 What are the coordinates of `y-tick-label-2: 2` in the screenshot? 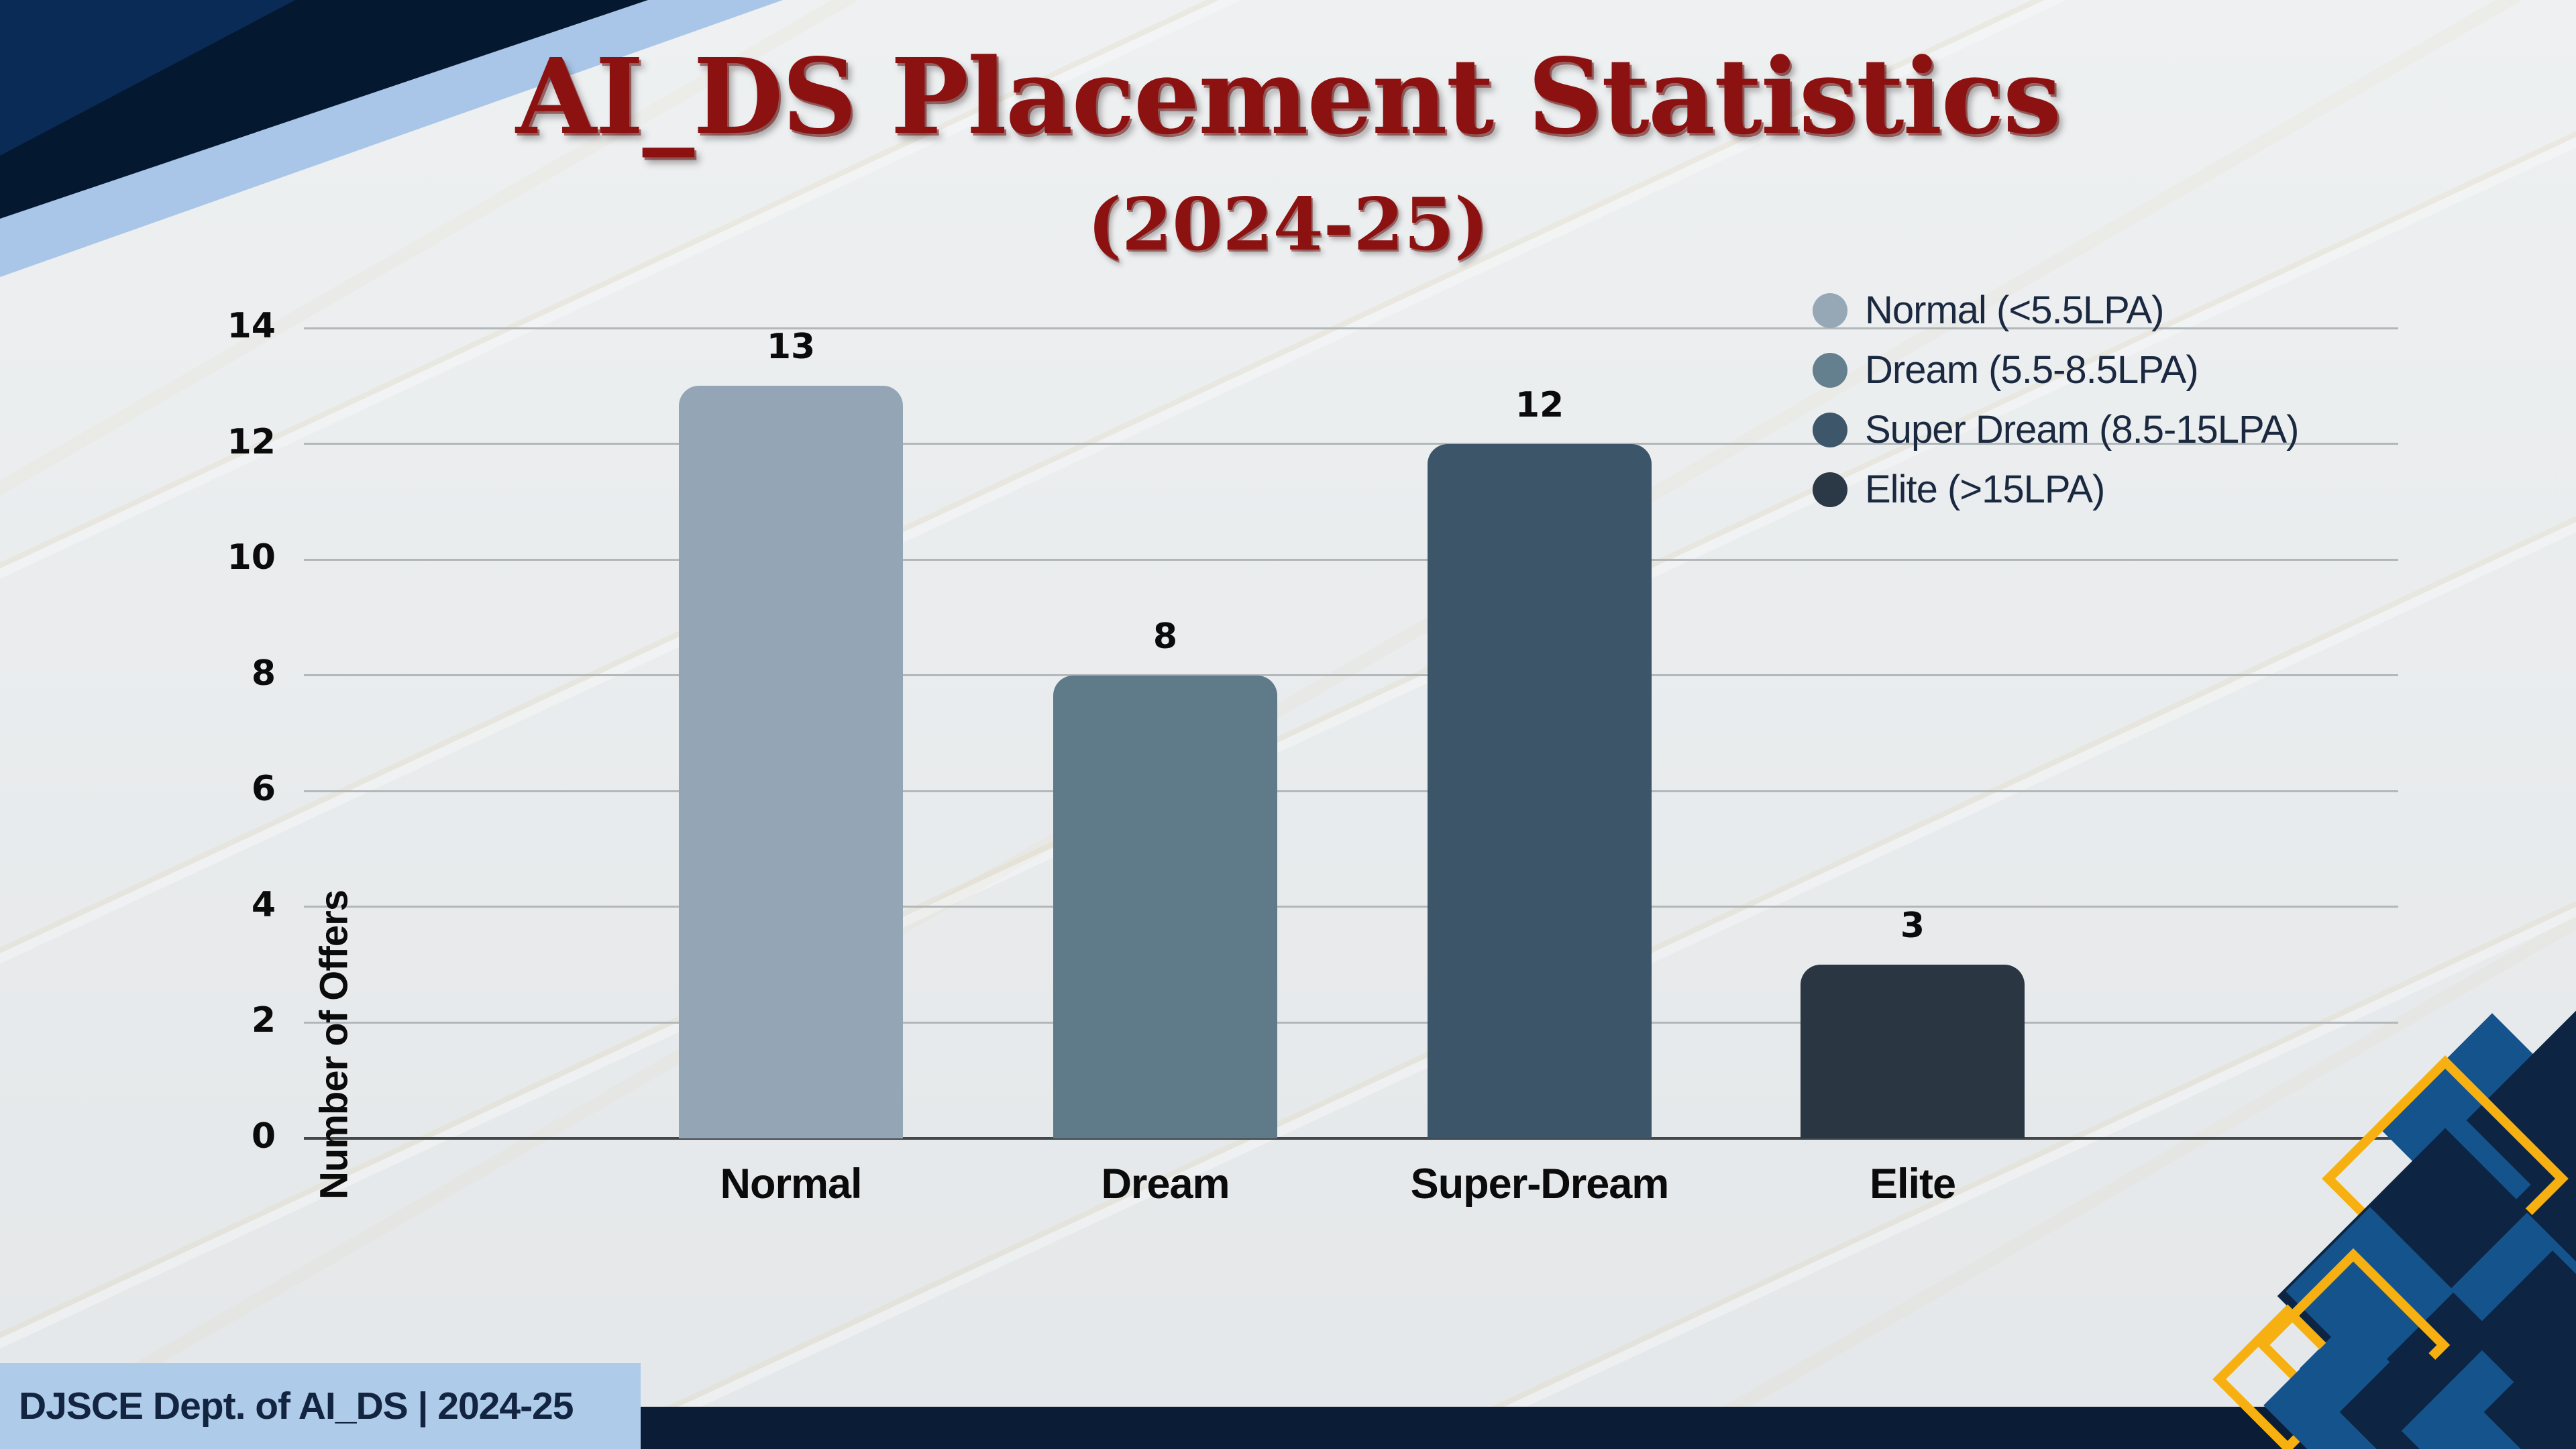 It's located at (263, 1020).